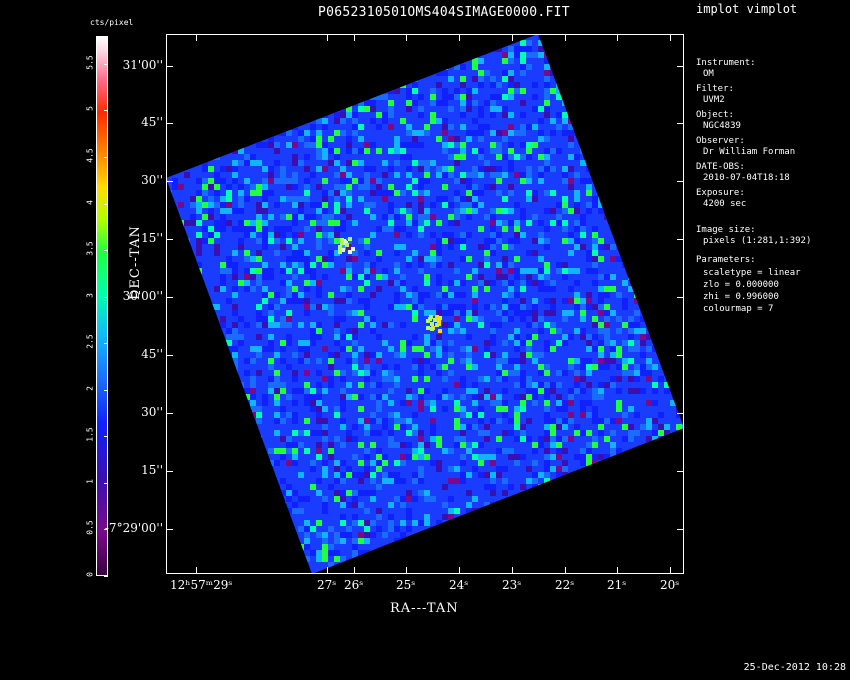  I want to click on info-value: 4200 sec, so click(725, 204).